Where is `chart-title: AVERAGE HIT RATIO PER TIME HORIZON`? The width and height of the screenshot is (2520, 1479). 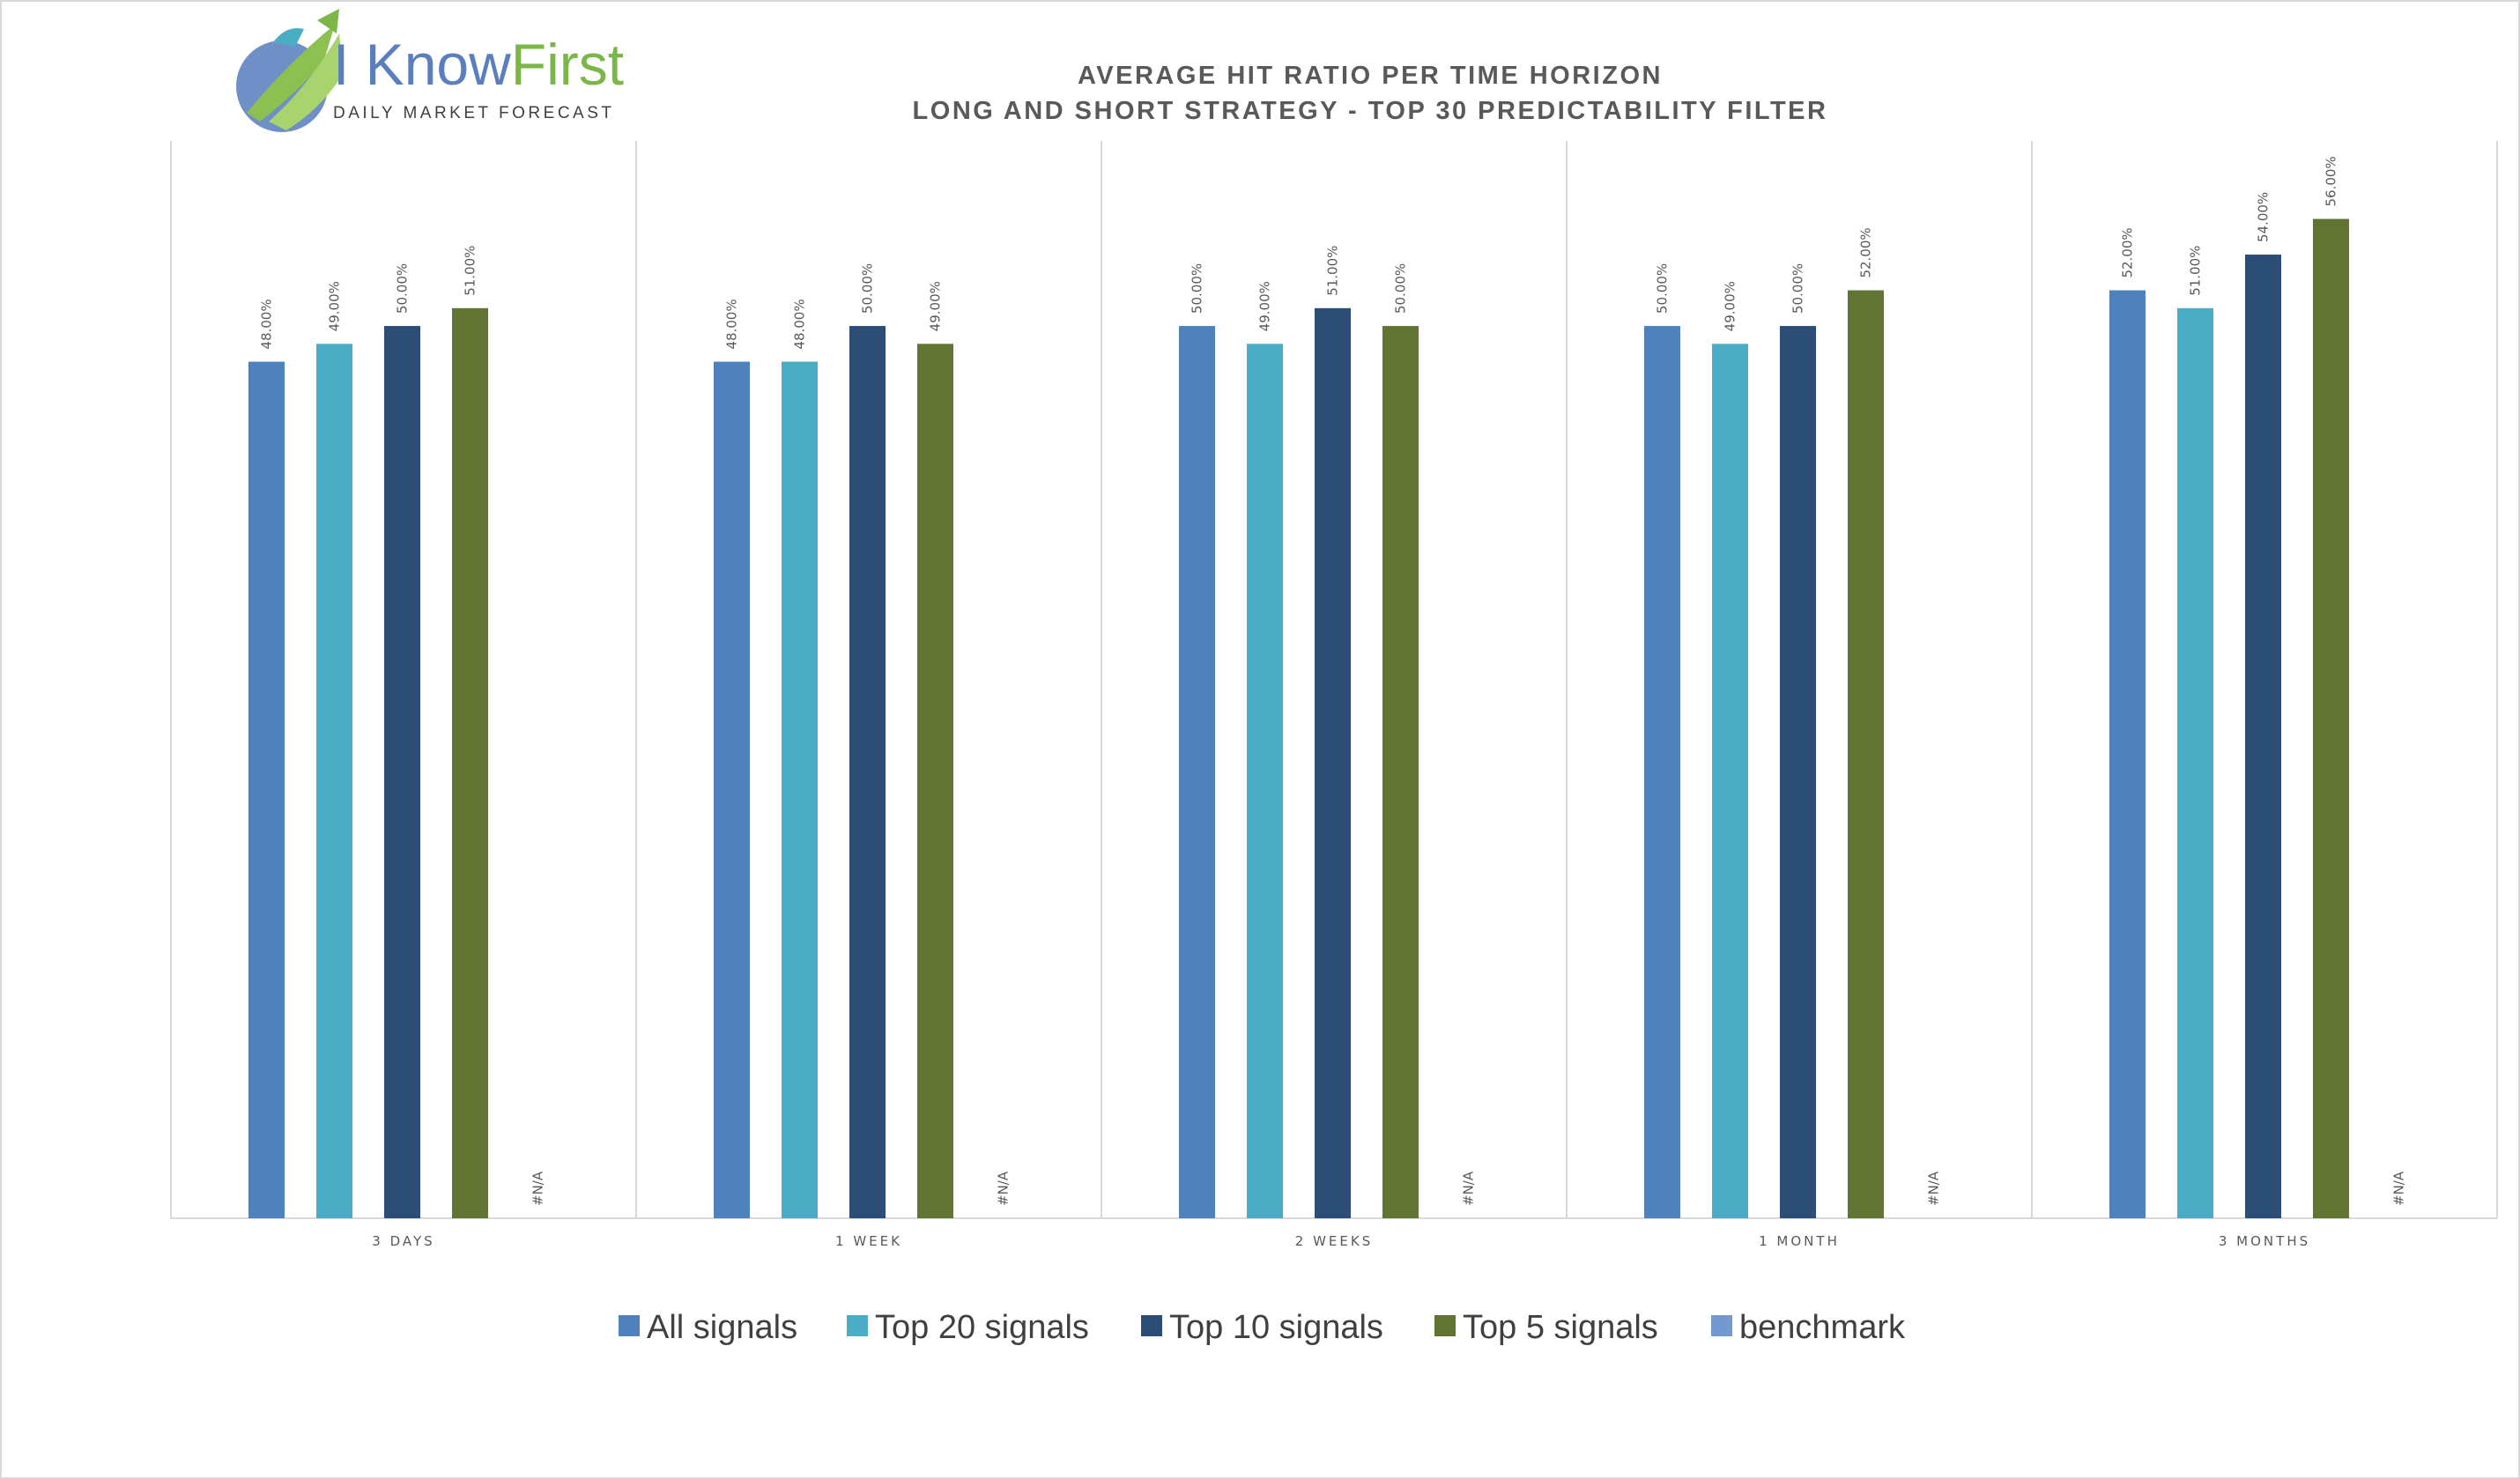
chart-title: AVERAGE HIT RATIO PER TIME HORIZON is located at coordinates (1370, 76).